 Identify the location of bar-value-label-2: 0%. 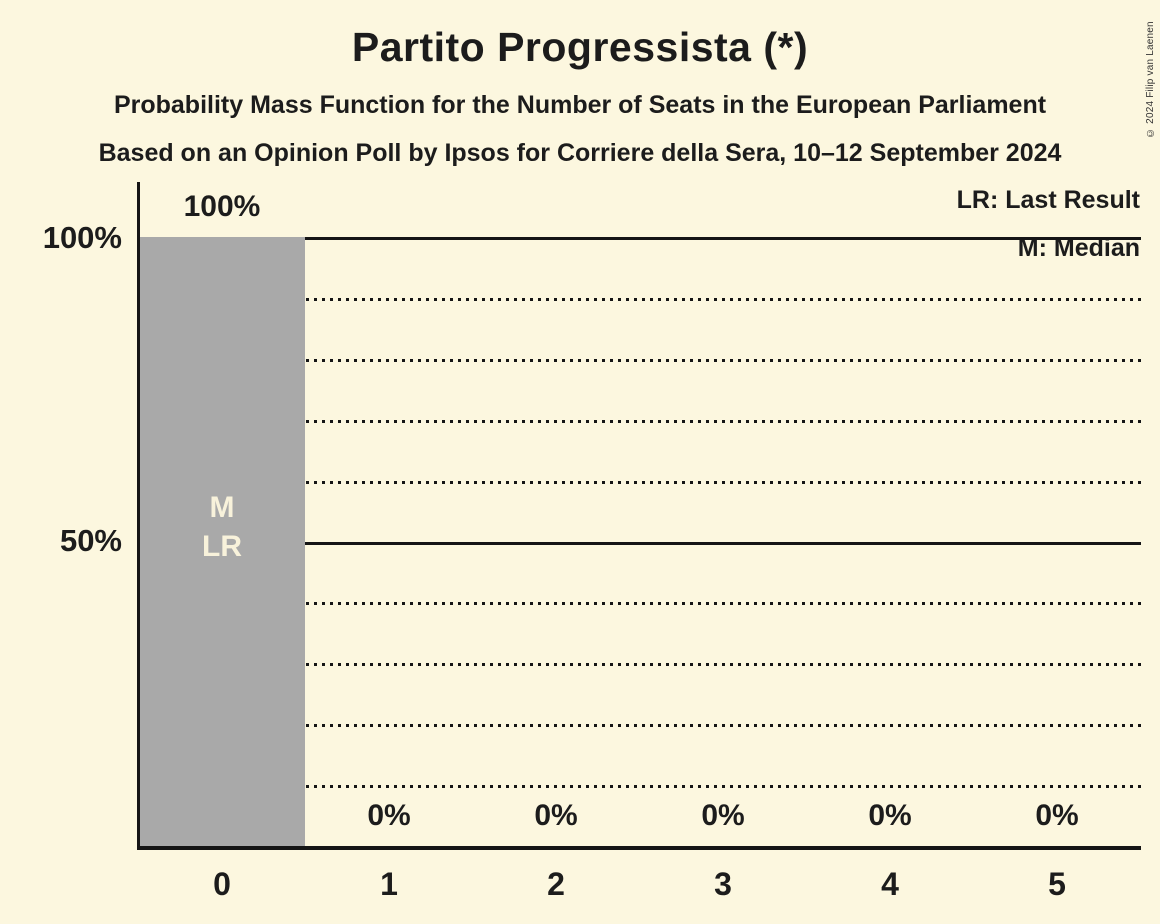
(556, 815).